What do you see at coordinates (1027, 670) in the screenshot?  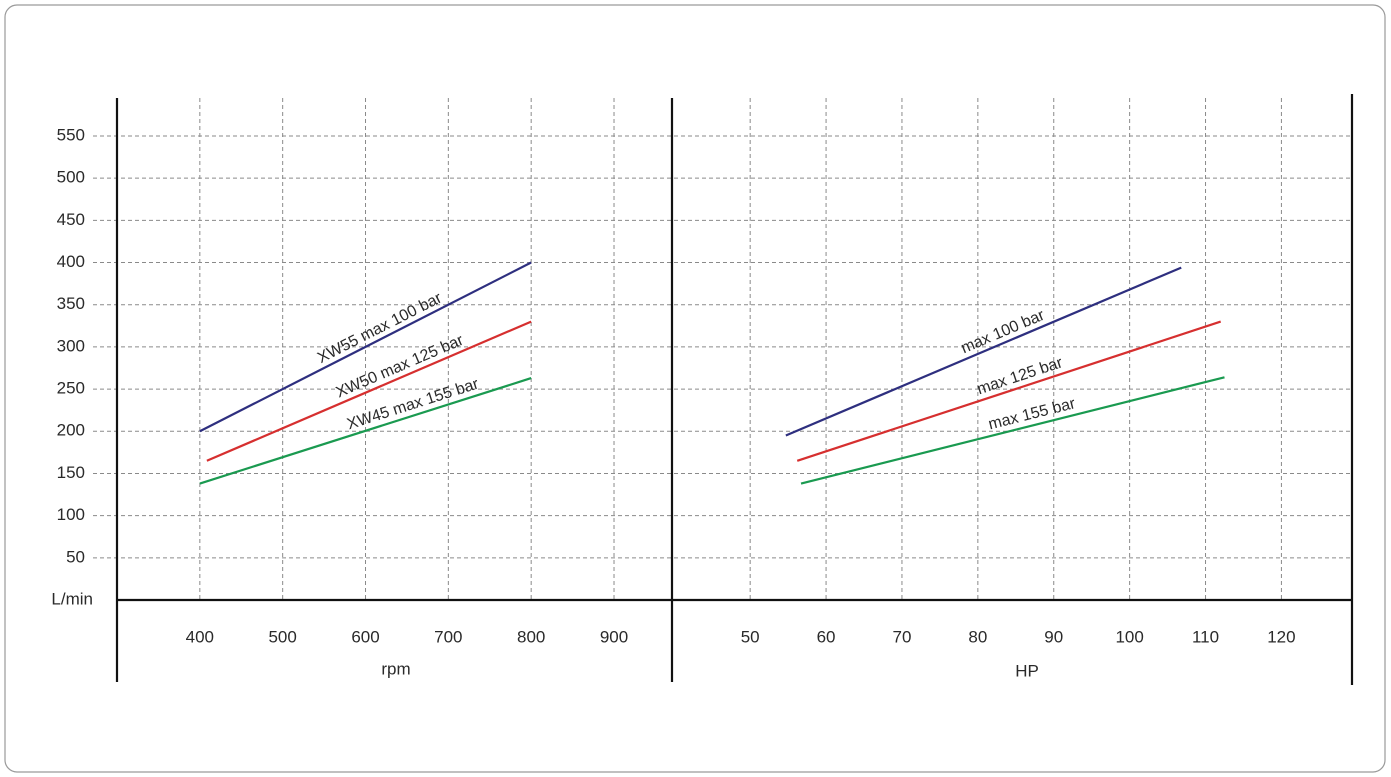 I see `x-axis-label: HP` at bounding box center [1027, 670].